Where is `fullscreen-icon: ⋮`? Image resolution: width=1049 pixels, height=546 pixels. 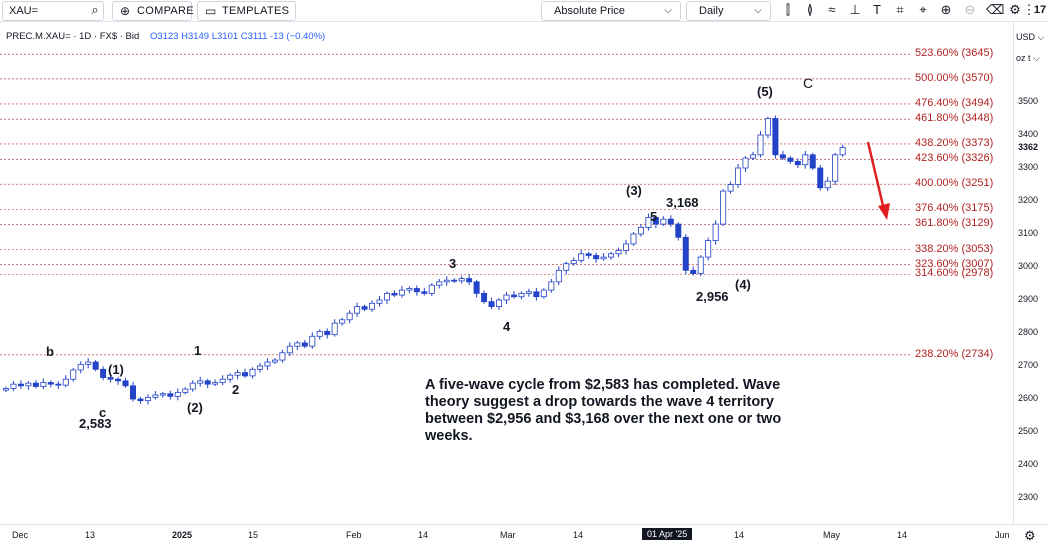 fullscreen-icon: ⋮ is located at coordinates (1029, 9).